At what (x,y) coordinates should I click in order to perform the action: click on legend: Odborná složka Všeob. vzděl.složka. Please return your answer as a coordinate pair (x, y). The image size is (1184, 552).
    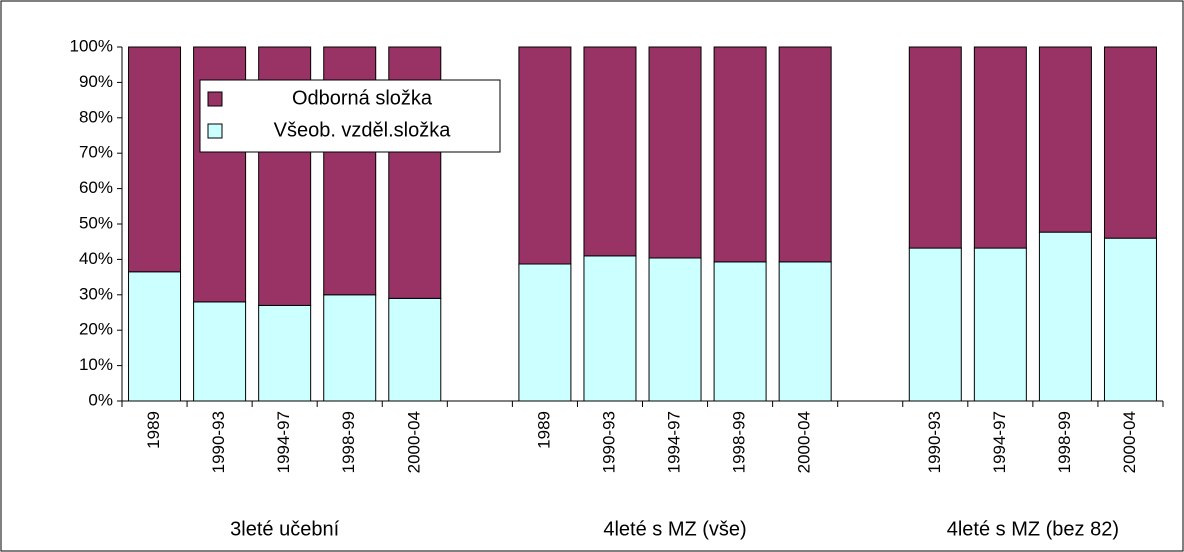
    Looking at the image, I should click on (350, 116).